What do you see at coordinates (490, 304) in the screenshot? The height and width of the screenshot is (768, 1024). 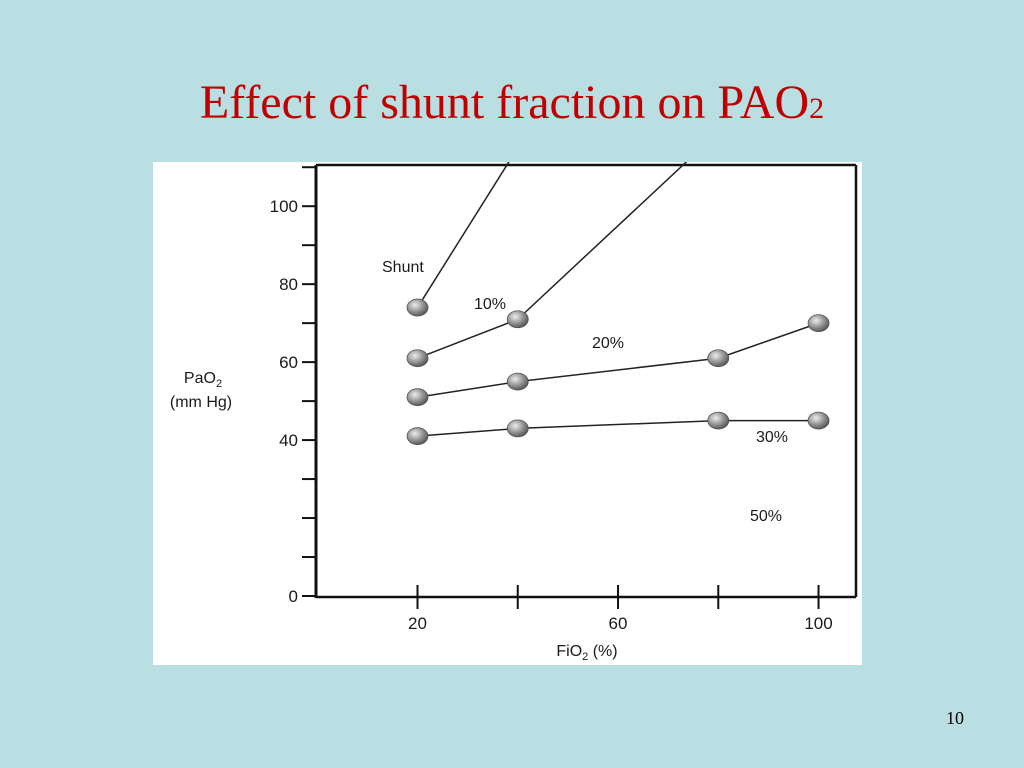 I see `series-label: 10%` at bounding box center [490, 304].